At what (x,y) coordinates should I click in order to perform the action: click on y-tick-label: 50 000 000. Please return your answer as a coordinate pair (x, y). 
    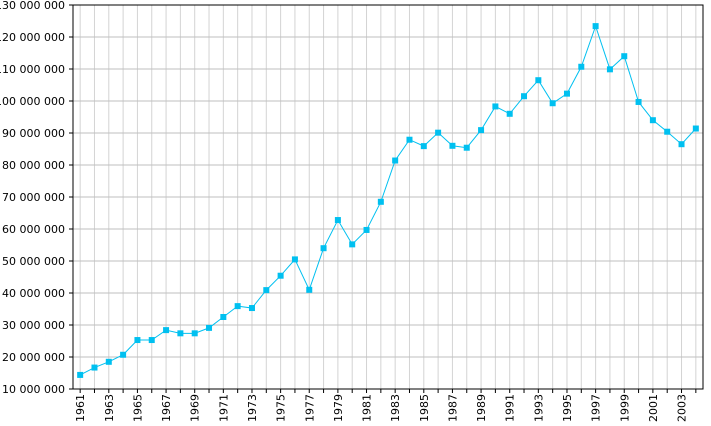
    Looking at the image, I should click on (33, 261).